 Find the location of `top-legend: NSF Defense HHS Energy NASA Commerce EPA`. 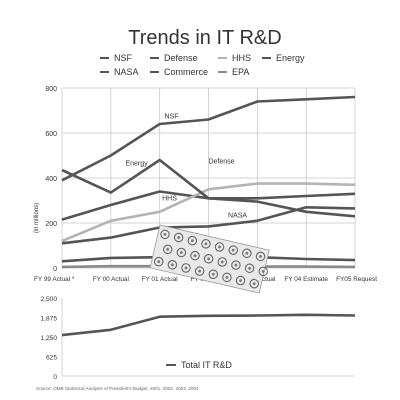

top-legend: NSF Defense HHS Energy NASA Commerce EPA is located at coordinates (202, 65).